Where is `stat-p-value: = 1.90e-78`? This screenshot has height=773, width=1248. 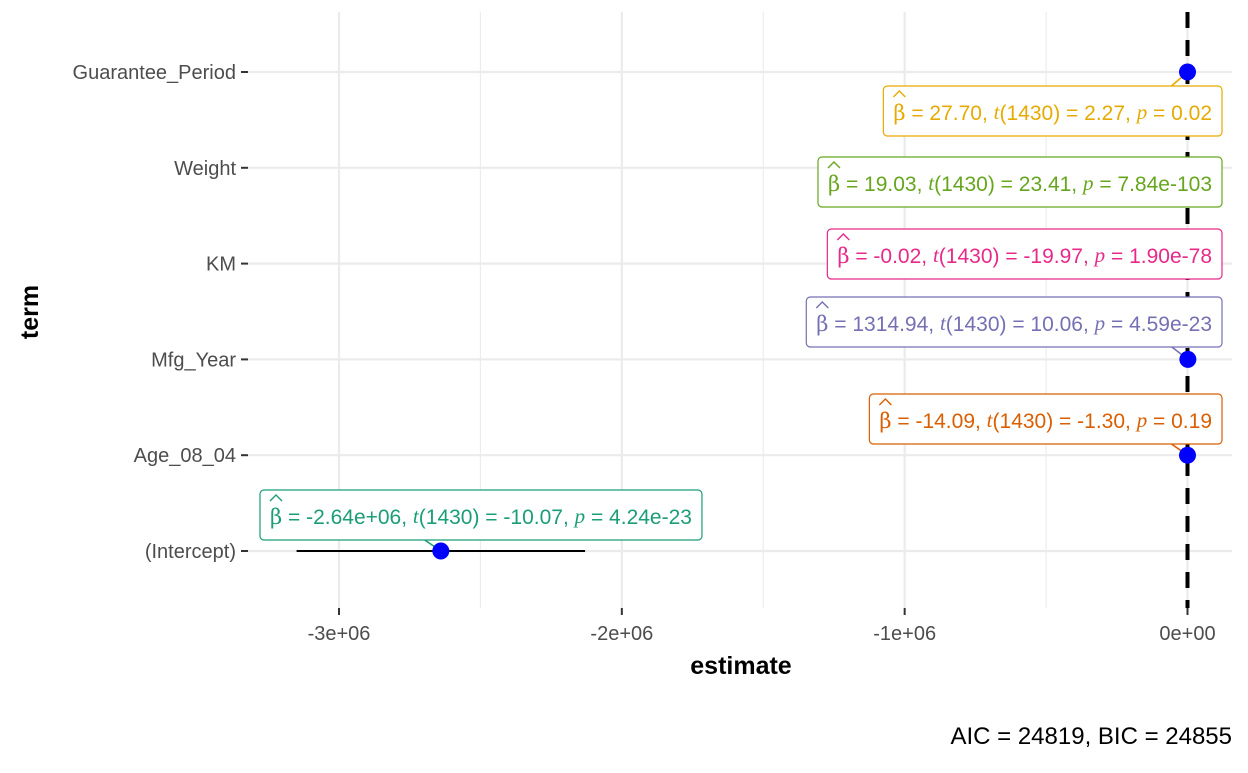 stat-p-value: = 1.90e-78 is located at coordinates (1158, 256).